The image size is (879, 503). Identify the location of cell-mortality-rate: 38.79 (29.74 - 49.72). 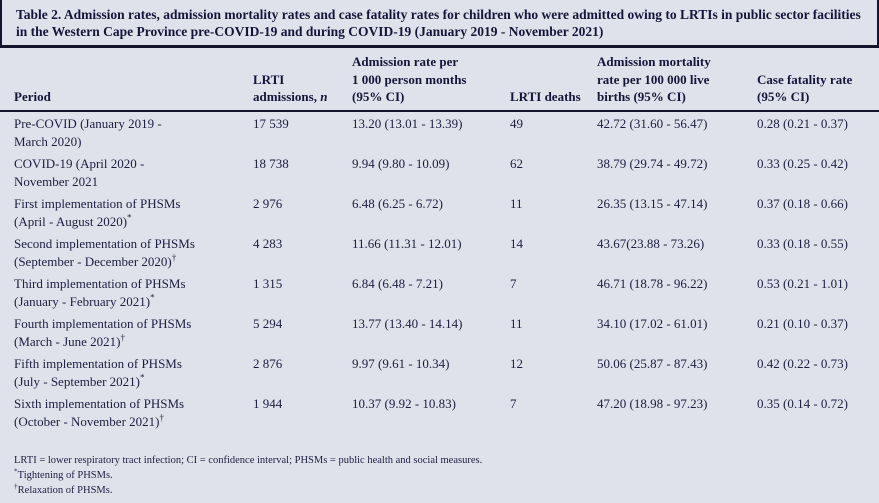
(652, 163).